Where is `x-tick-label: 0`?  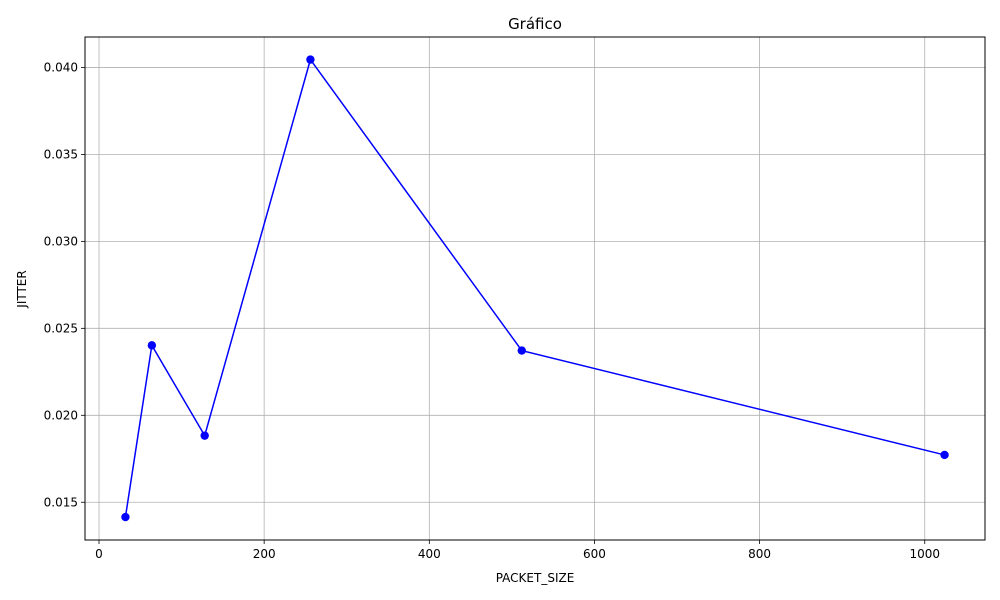
x-tick-label: 0 is located at coordinates (99, 554).